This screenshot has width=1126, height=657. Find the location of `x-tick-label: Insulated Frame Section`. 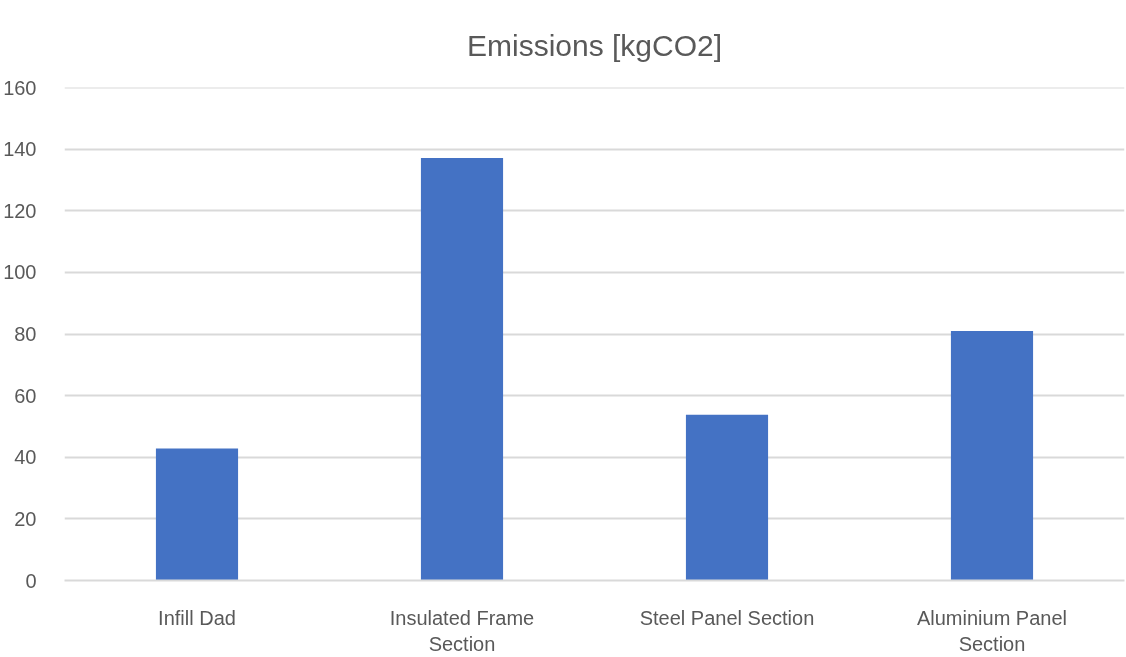

x-tick-label: Insulated Frame Section is located at coordinates (462, 630).